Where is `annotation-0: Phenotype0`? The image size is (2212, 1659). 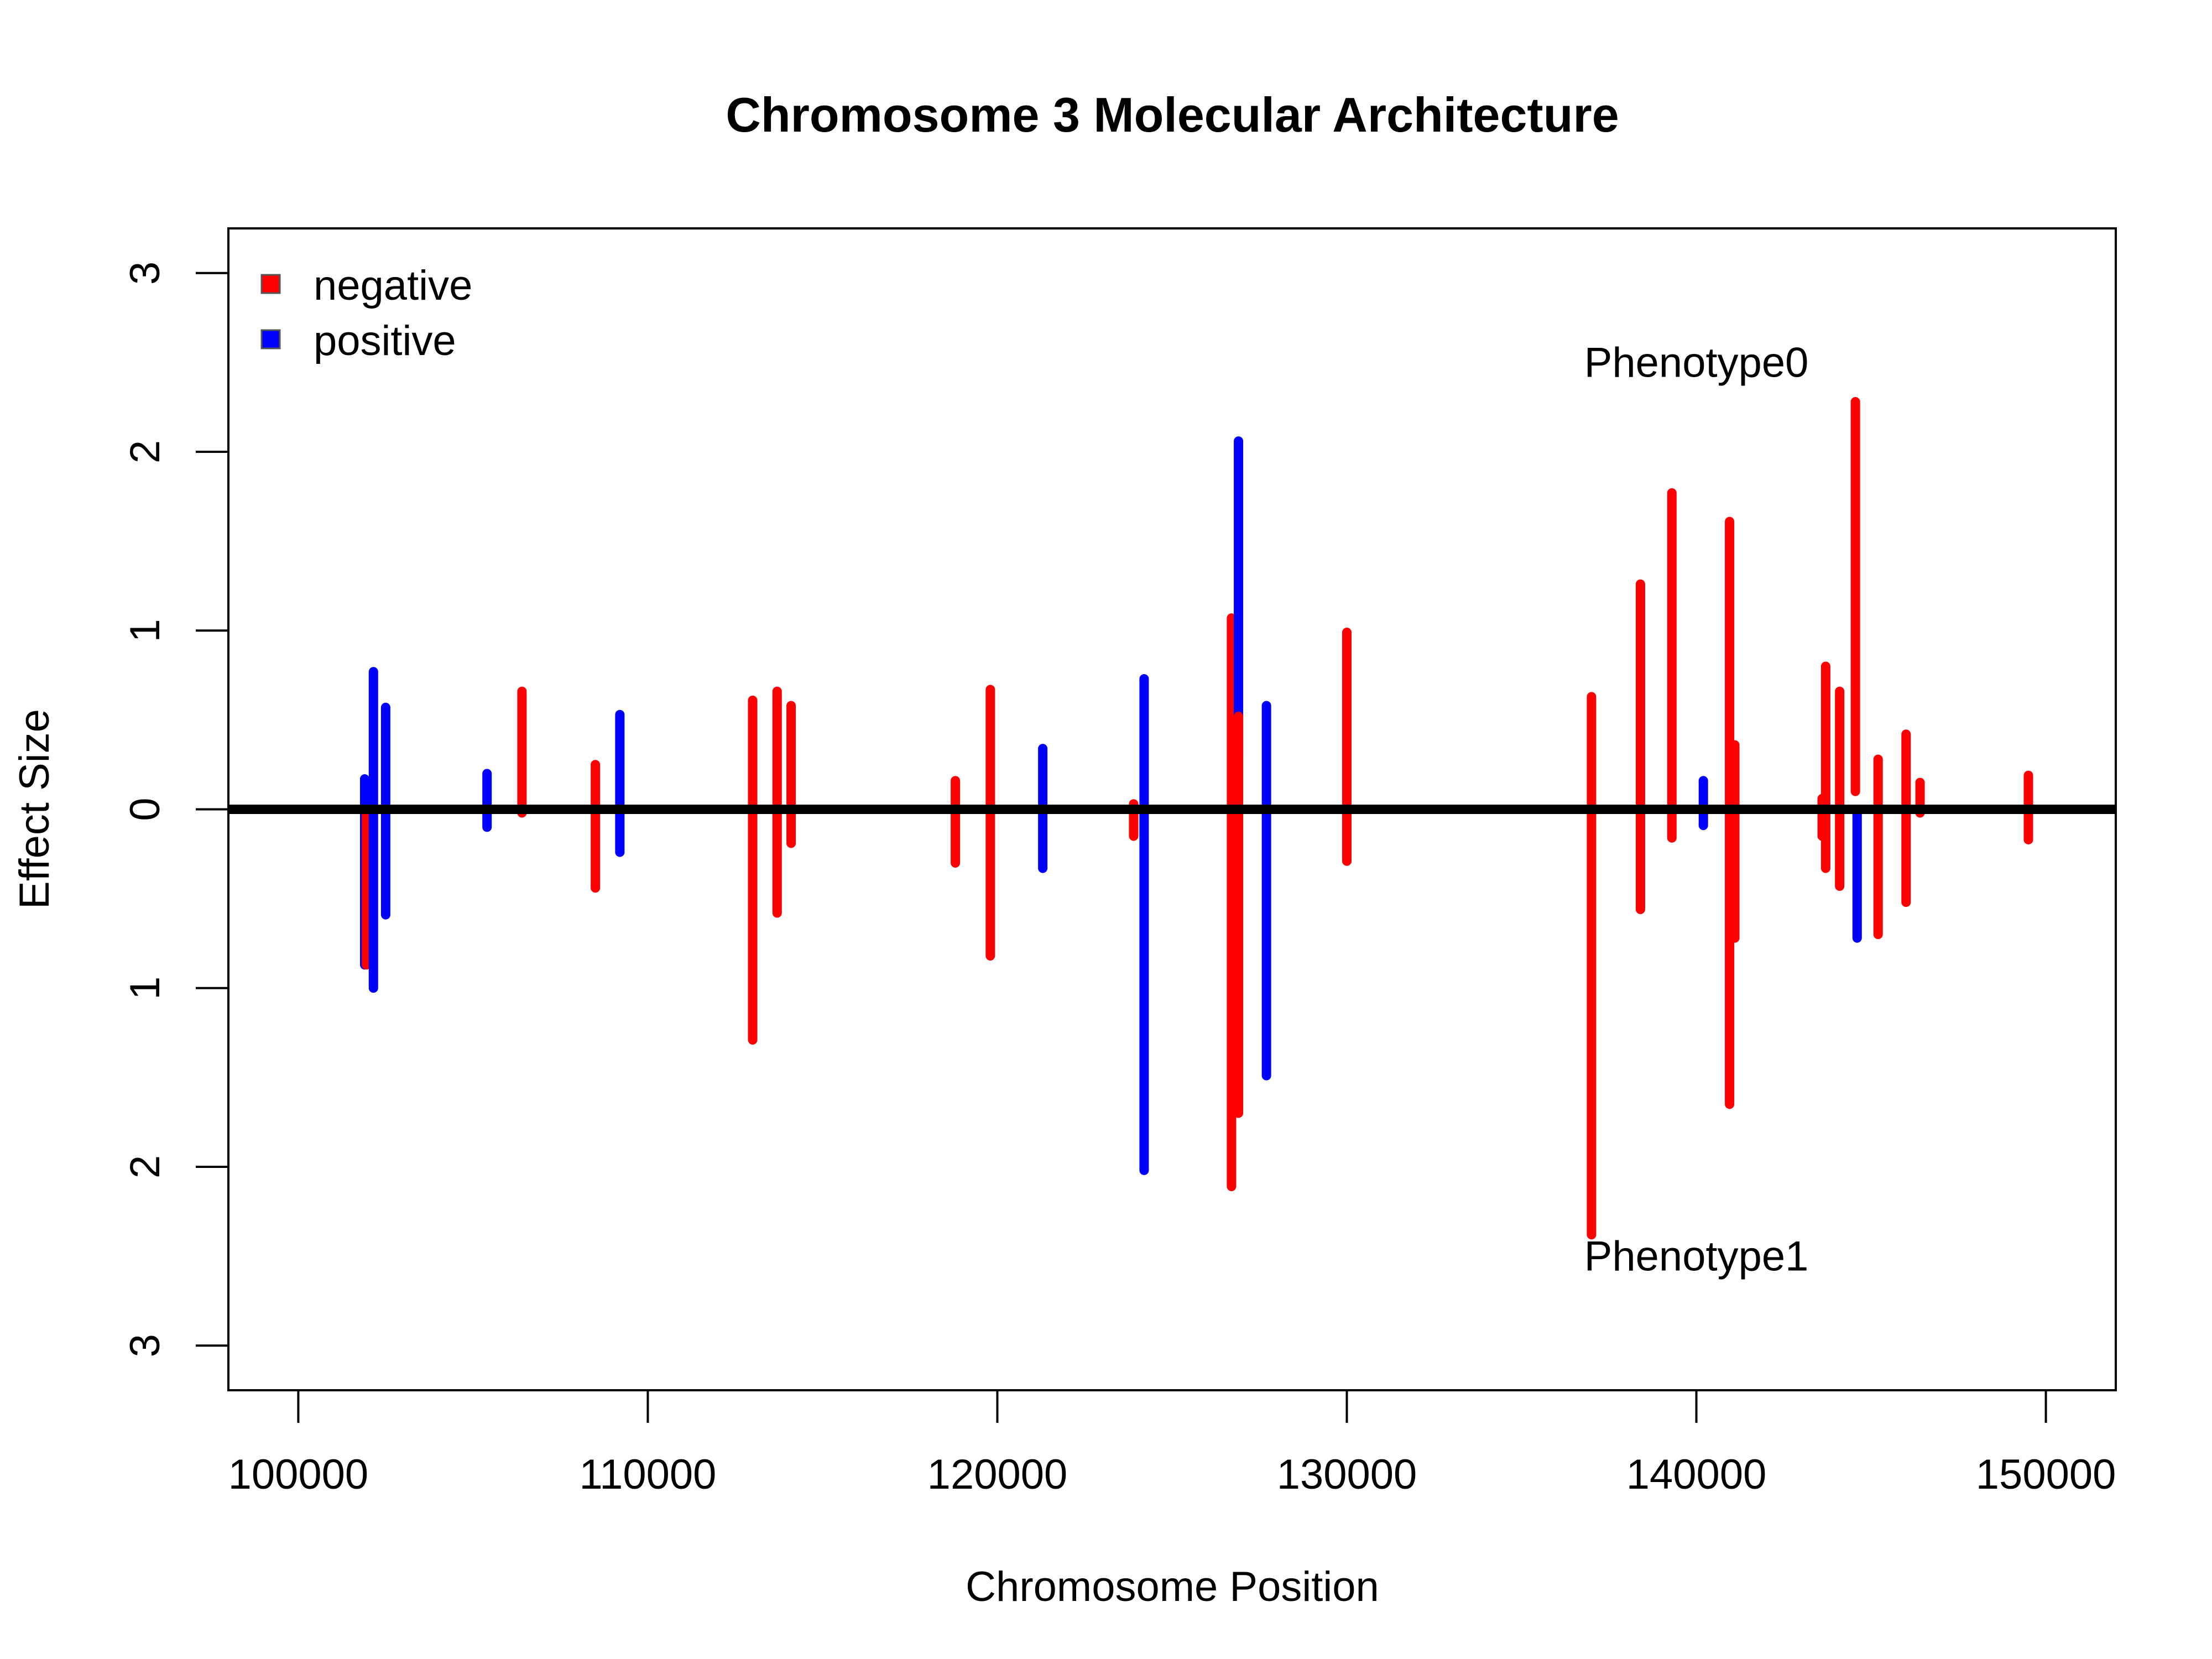 annotation-0: Phenotype0 is located at coordinates (1696, 362).